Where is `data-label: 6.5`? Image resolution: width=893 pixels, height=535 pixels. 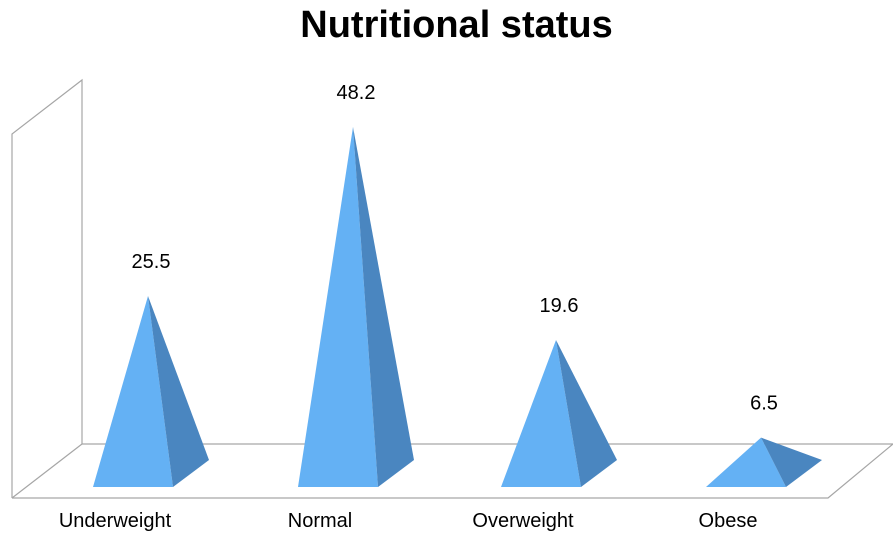
data-label: 6.5 is located at coordinates (764, 404).